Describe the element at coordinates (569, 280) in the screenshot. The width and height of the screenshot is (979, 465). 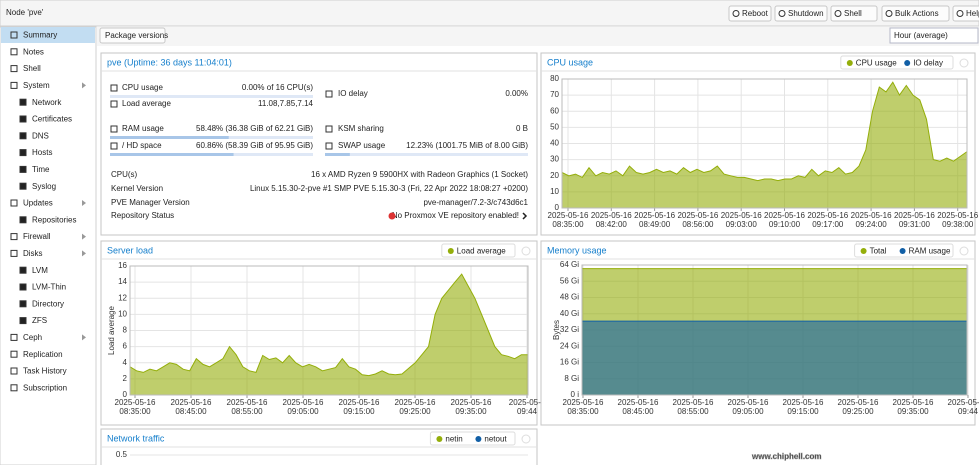
I see `y-tick-label: 56 Gi` at that location.